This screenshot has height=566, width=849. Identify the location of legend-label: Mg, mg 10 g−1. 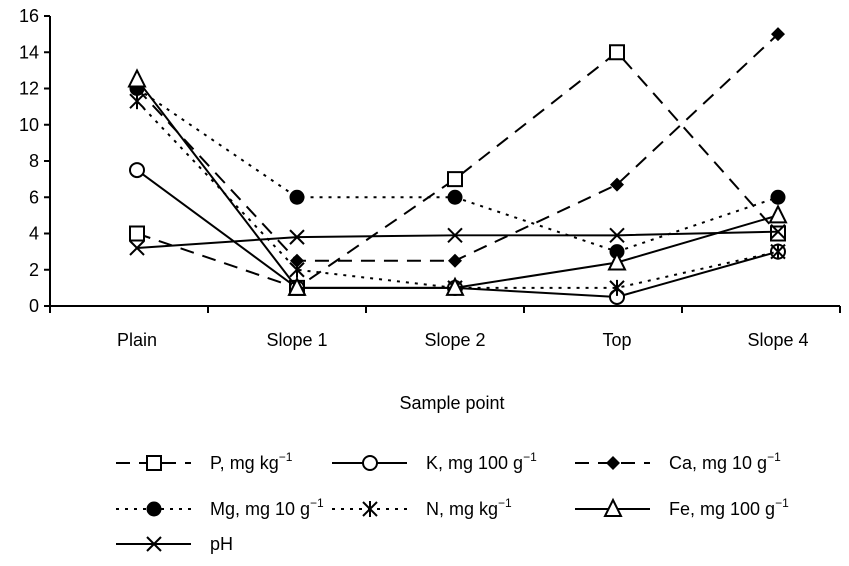
(267, 507).